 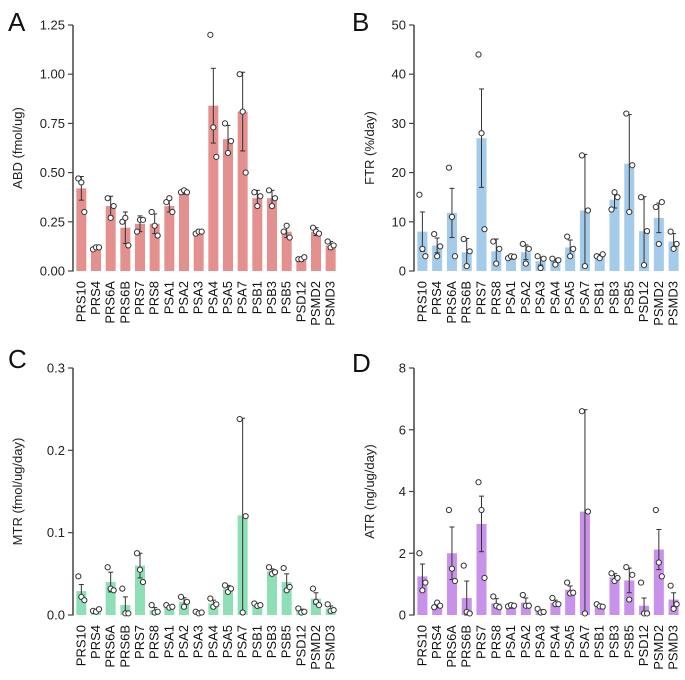 What do you see at coordinates (481, 204) in the screenshot?
I see `bar-prs7` at bounding box center [481, 204].